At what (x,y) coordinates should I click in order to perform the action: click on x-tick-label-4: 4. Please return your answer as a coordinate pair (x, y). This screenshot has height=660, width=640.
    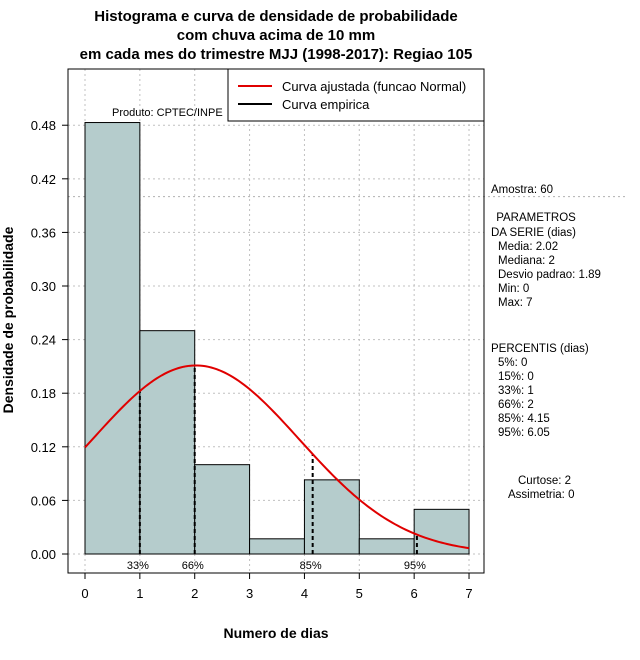
    Looking at the image, I should click on (304, 593).